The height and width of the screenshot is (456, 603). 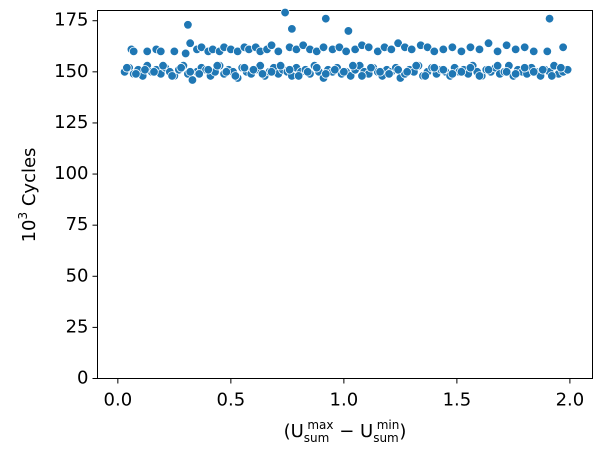 What do you see at coordinates (402, 431) in the screenshot?
I see `x-label-part: )` at bounding box center [402, 431].